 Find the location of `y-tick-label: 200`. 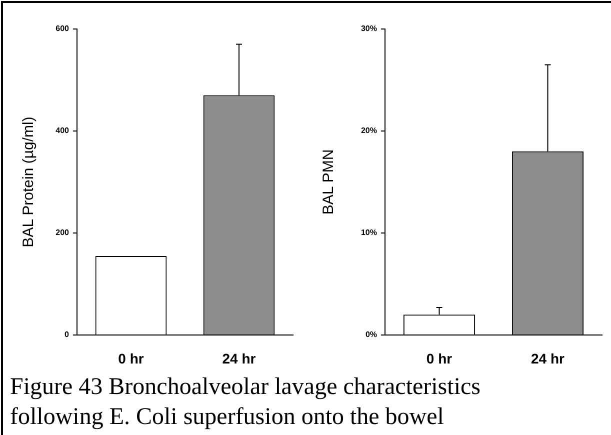

y-tick-label: 200 is located at coordinates (63, 233).